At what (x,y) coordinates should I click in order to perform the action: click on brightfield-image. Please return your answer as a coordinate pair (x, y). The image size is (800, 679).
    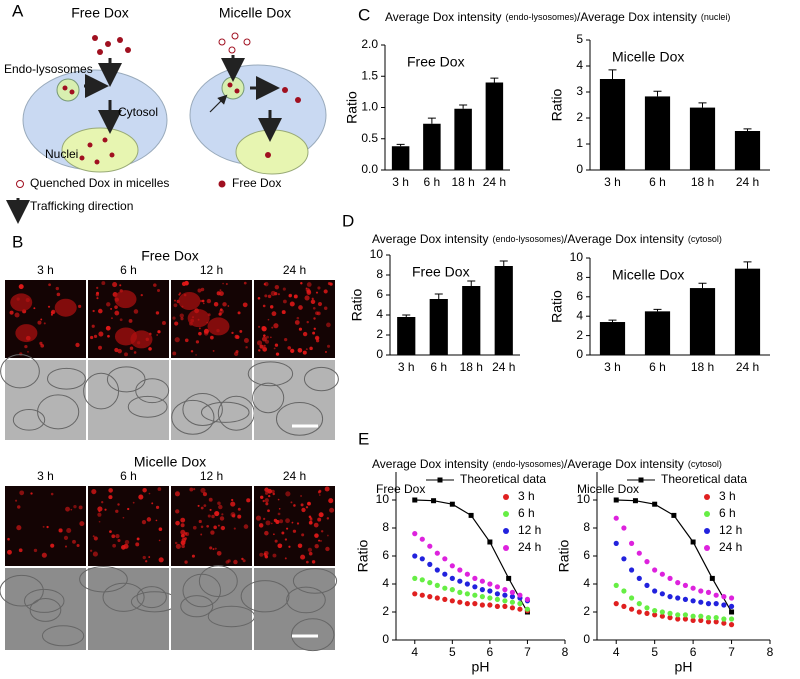
    Looking at the image, I should click on (45, 400).